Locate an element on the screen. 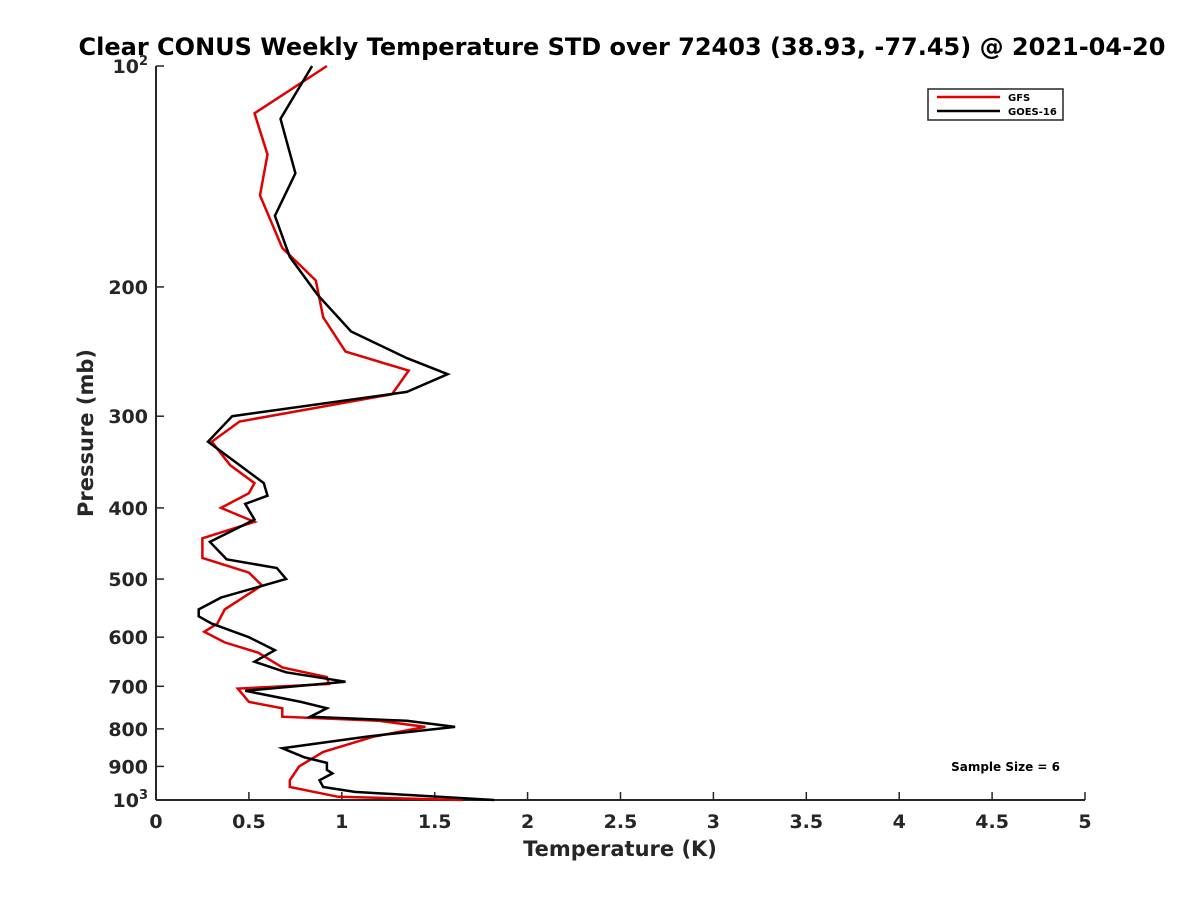  x-tick-label: 4.5 is located at coordinates (992, 822).